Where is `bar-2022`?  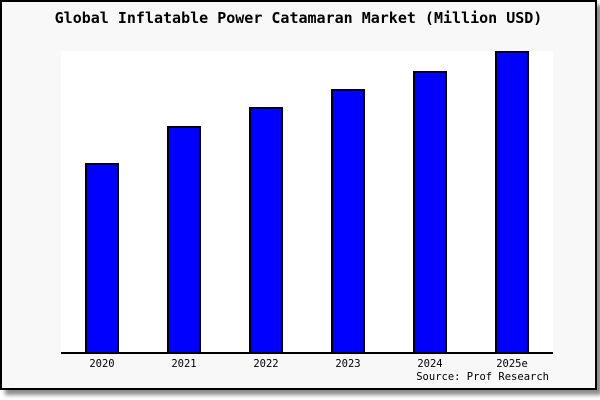
bar-2022 is located at coordinates (266, 229).